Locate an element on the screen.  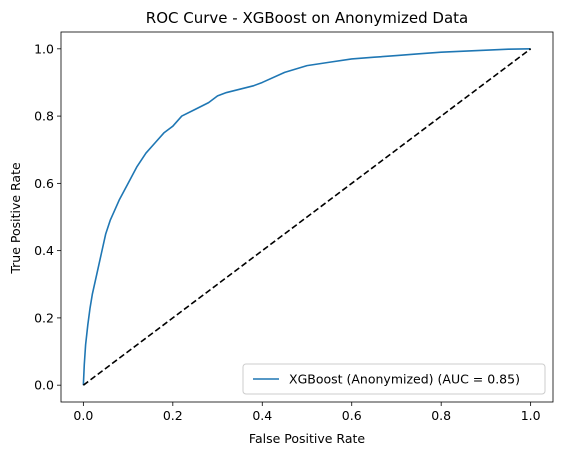
x-axis-label: False Positive Rate is located at coordinates (307, 438).